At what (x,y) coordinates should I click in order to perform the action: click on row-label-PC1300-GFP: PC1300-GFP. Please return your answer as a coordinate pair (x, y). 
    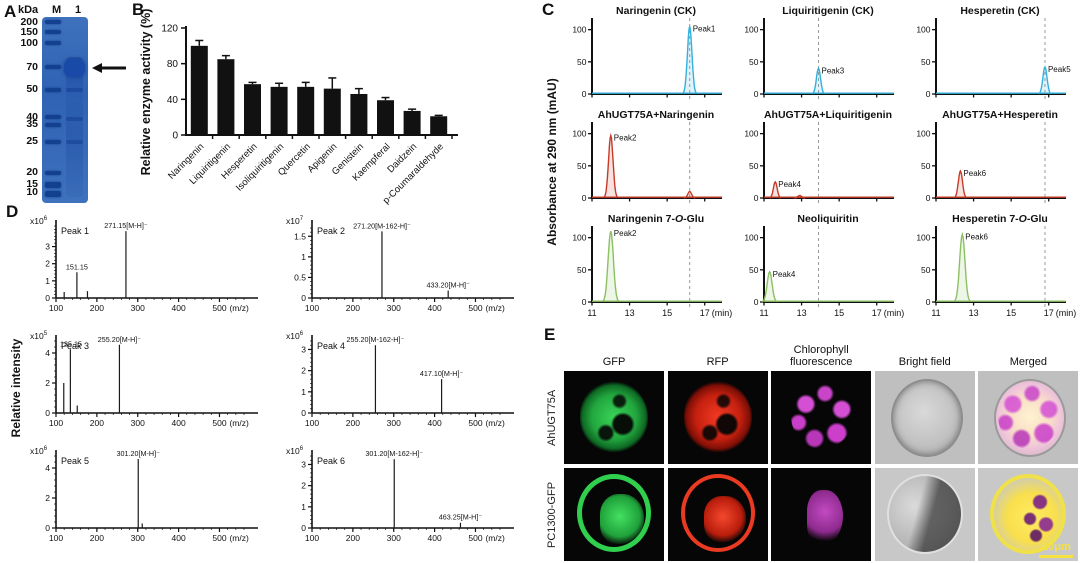
    Looking at the image, I should click on (552, 514).